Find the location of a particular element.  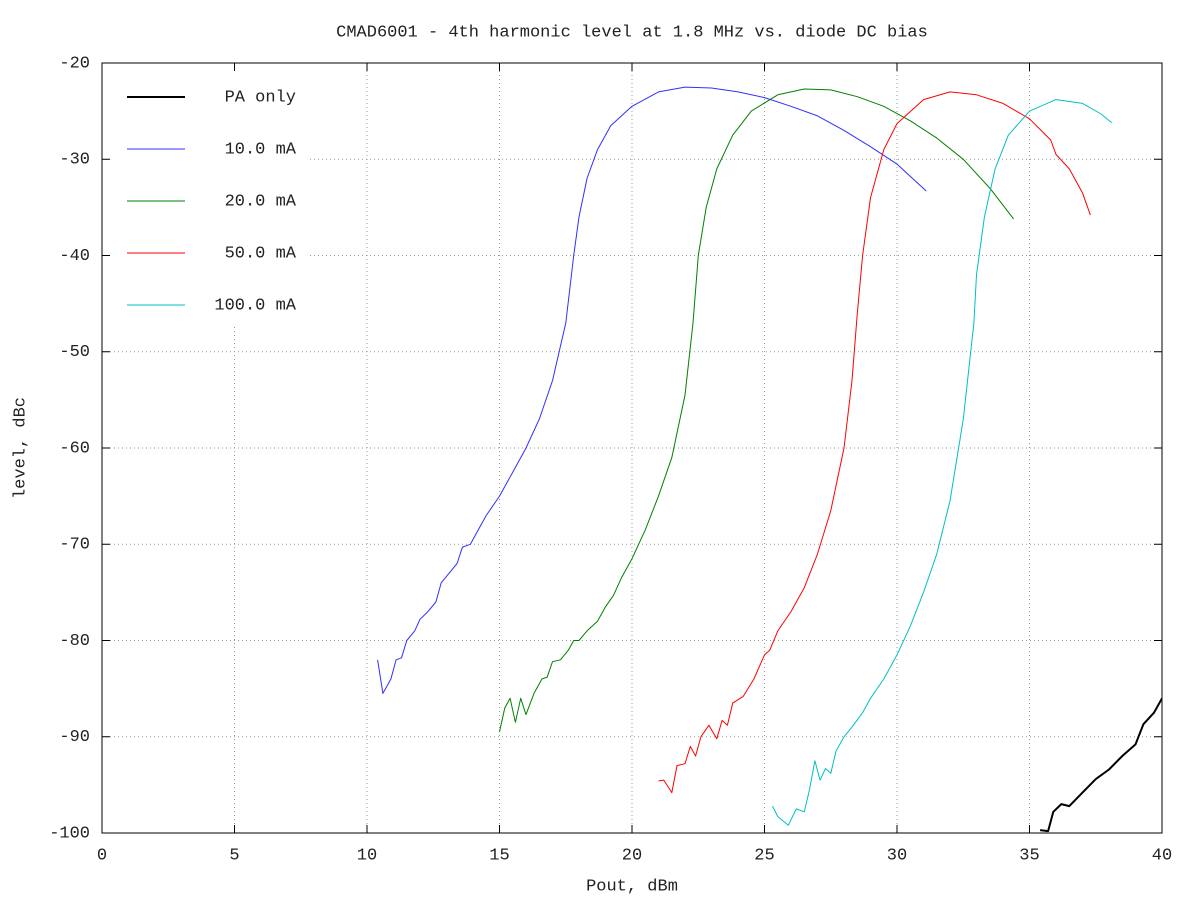

y-tick-label: -20 is located at coordinates (74, 63).